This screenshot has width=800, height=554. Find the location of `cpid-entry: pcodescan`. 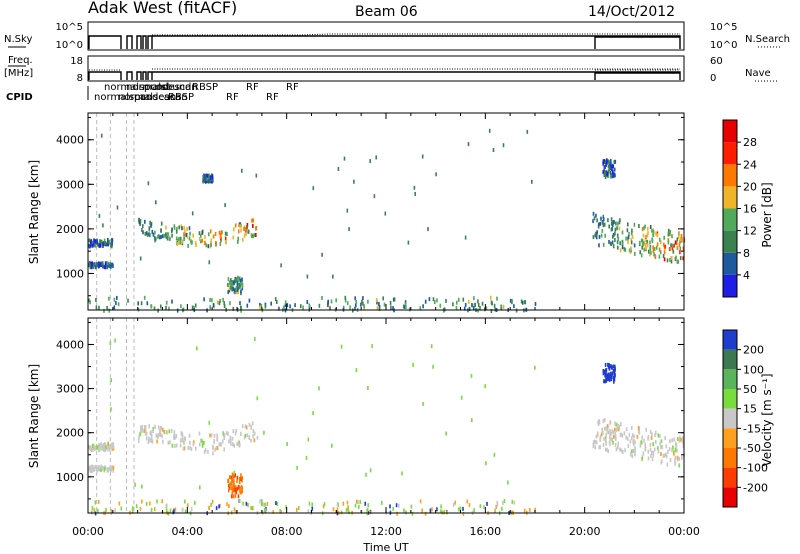

cpid-entry: pcodescan is located at coordinates (161, 97).